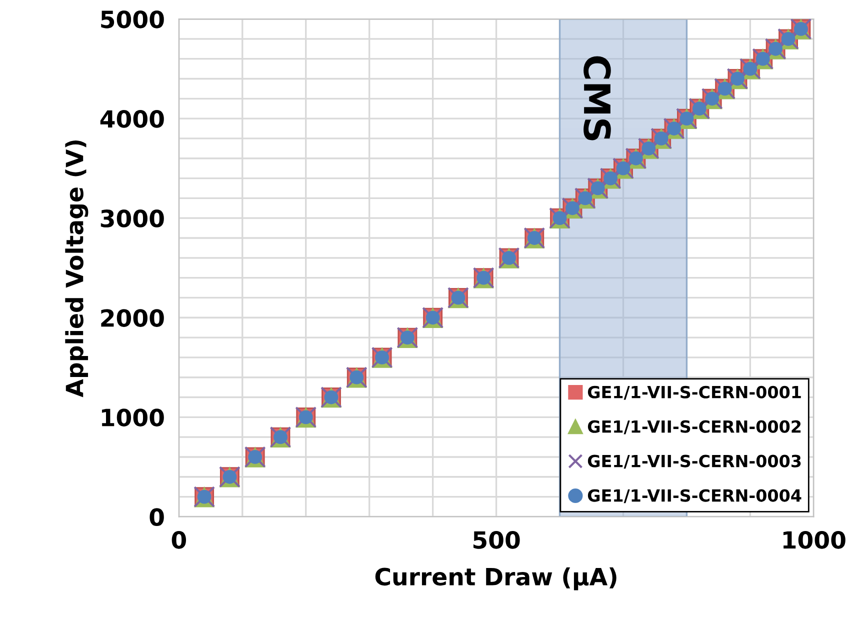  I want to click on x-tick-label: 1000, so click(814, 540).